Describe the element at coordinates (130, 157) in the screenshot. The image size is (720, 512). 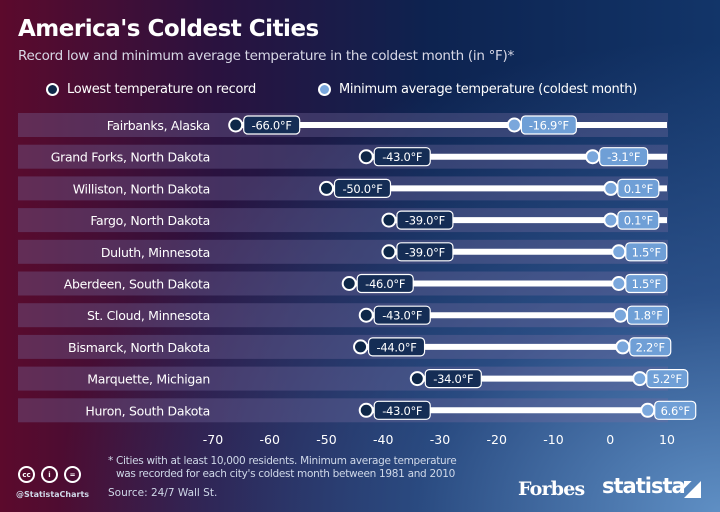
I see `category-label: Grand Forks, North Dakota` at that location.